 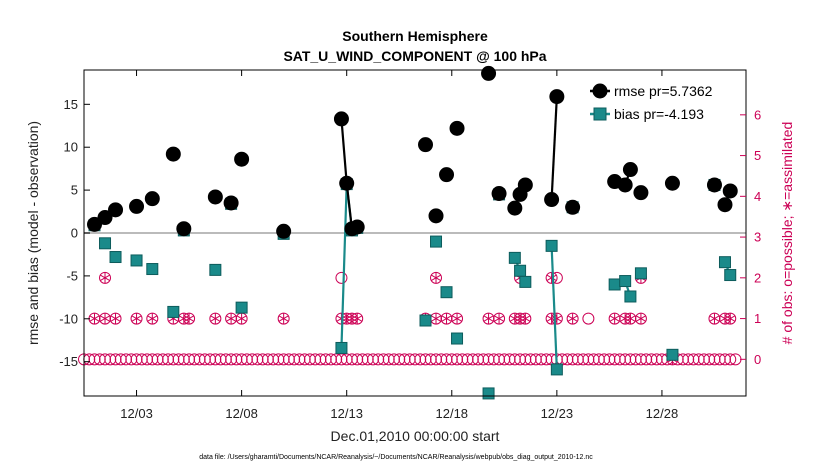 What do you see at coordinates (415, 36) in the screenshot?
I see `chart-title-line-1: Southern Hemisphere` at bounding box center [415, 36].